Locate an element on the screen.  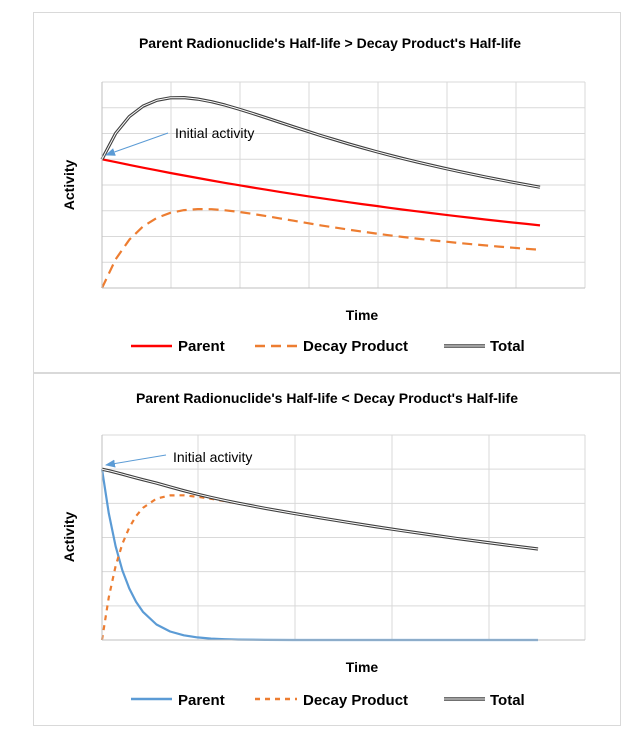
series-line-parent is located at coordinates (321, 192).